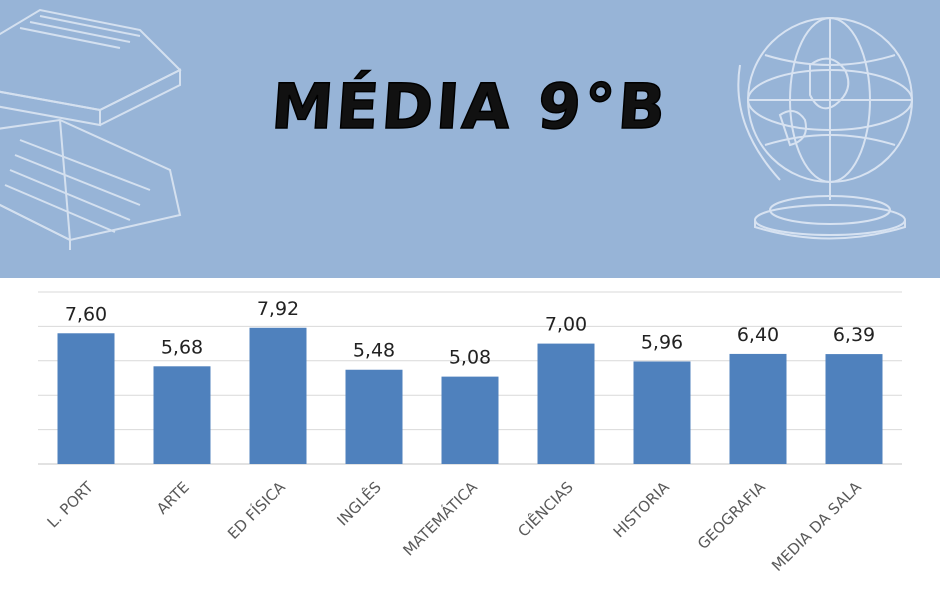 This screenshot has height=600, width=940. I want to click on x-tick-label: INGLÊS, so click(359, 503).